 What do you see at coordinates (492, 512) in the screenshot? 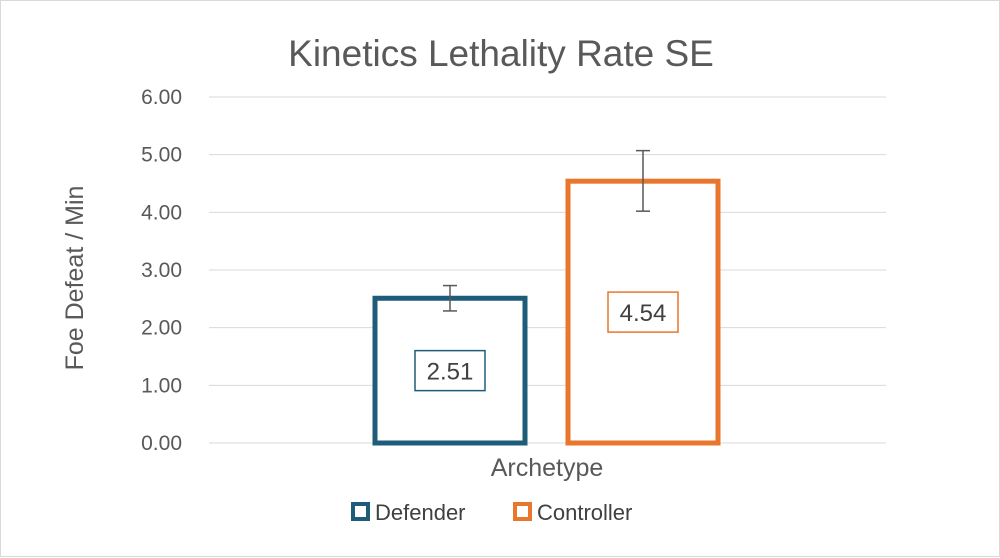
I see `legend: Defender Controller` at bounding box center [492, 512].